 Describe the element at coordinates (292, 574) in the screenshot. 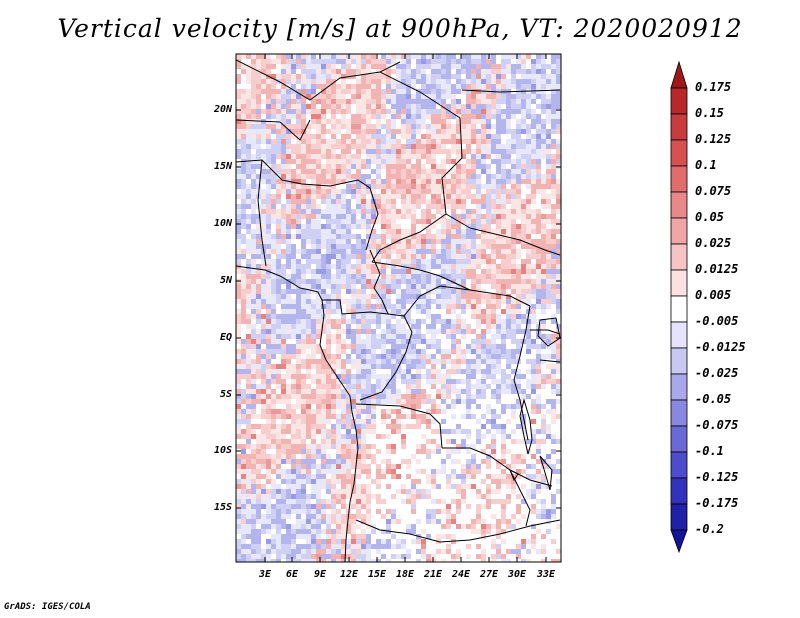

I see `lon-label-6e: 6E` at that location.